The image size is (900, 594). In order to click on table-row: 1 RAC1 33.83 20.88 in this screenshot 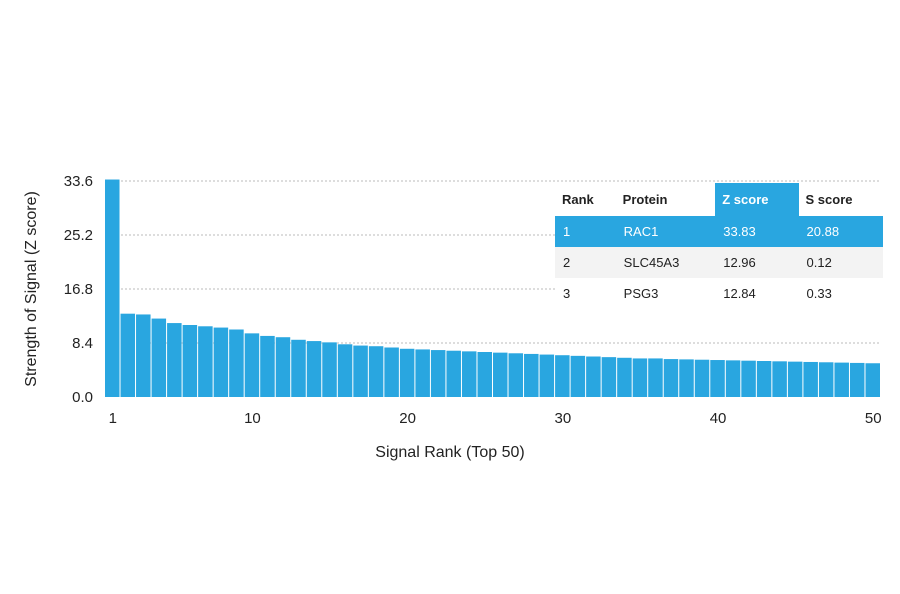, I will do `click(719, 231)`.